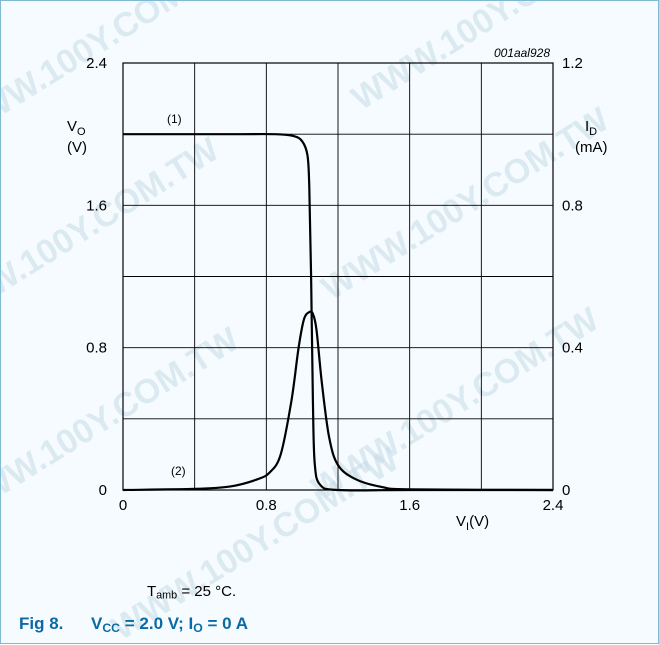  I want to click on y-right-tick-label: 0.8, so click(572, 205).